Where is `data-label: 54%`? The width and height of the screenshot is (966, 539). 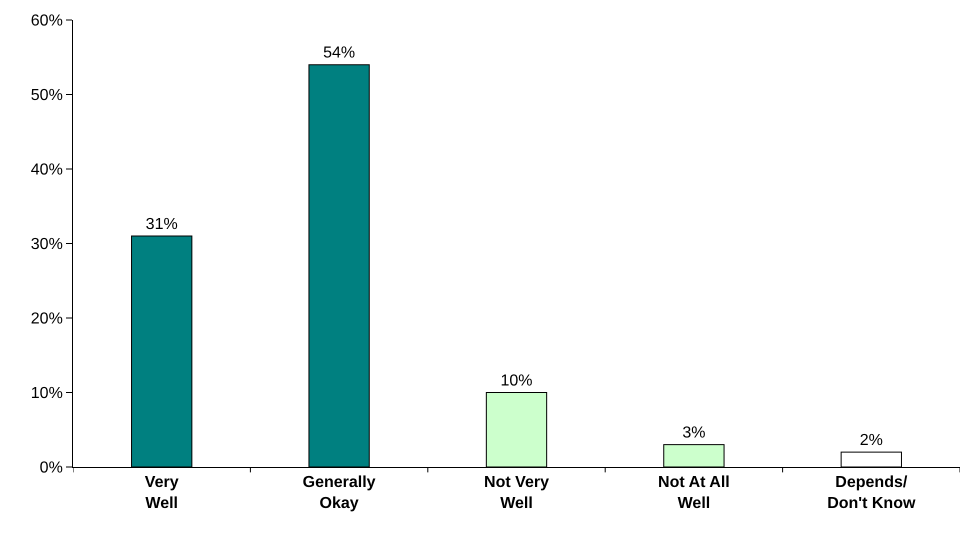
data-label: 54% is located at coordinates (339, 53).